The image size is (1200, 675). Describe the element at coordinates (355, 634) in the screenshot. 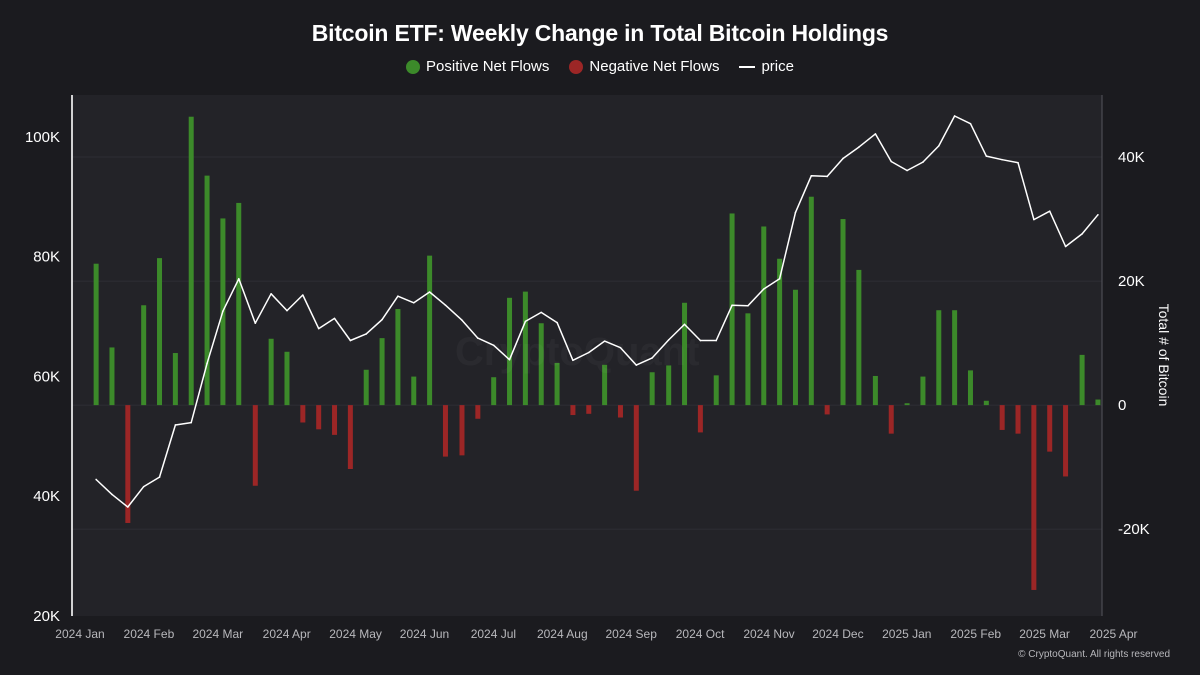

I see `x-axis-tick-label: 2024 May` at that location.